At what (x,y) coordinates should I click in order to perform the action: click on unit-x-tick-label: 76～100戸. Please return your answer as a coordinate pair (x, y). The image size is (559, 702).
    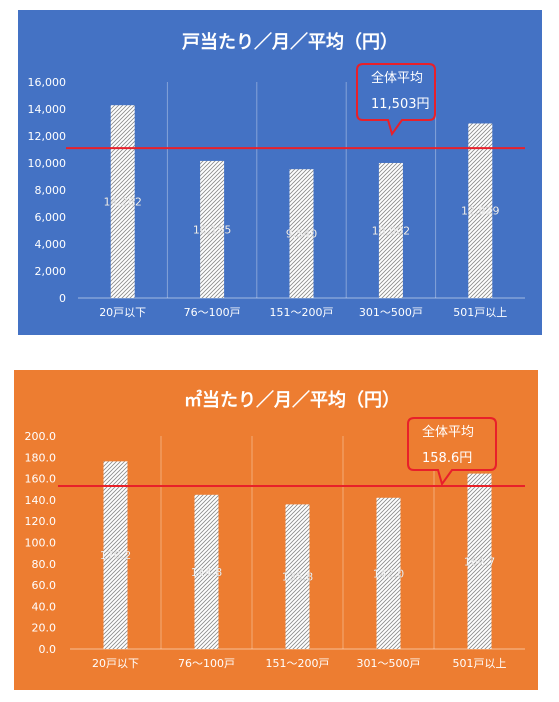
    Looking at the image, I should click on (212, 312).